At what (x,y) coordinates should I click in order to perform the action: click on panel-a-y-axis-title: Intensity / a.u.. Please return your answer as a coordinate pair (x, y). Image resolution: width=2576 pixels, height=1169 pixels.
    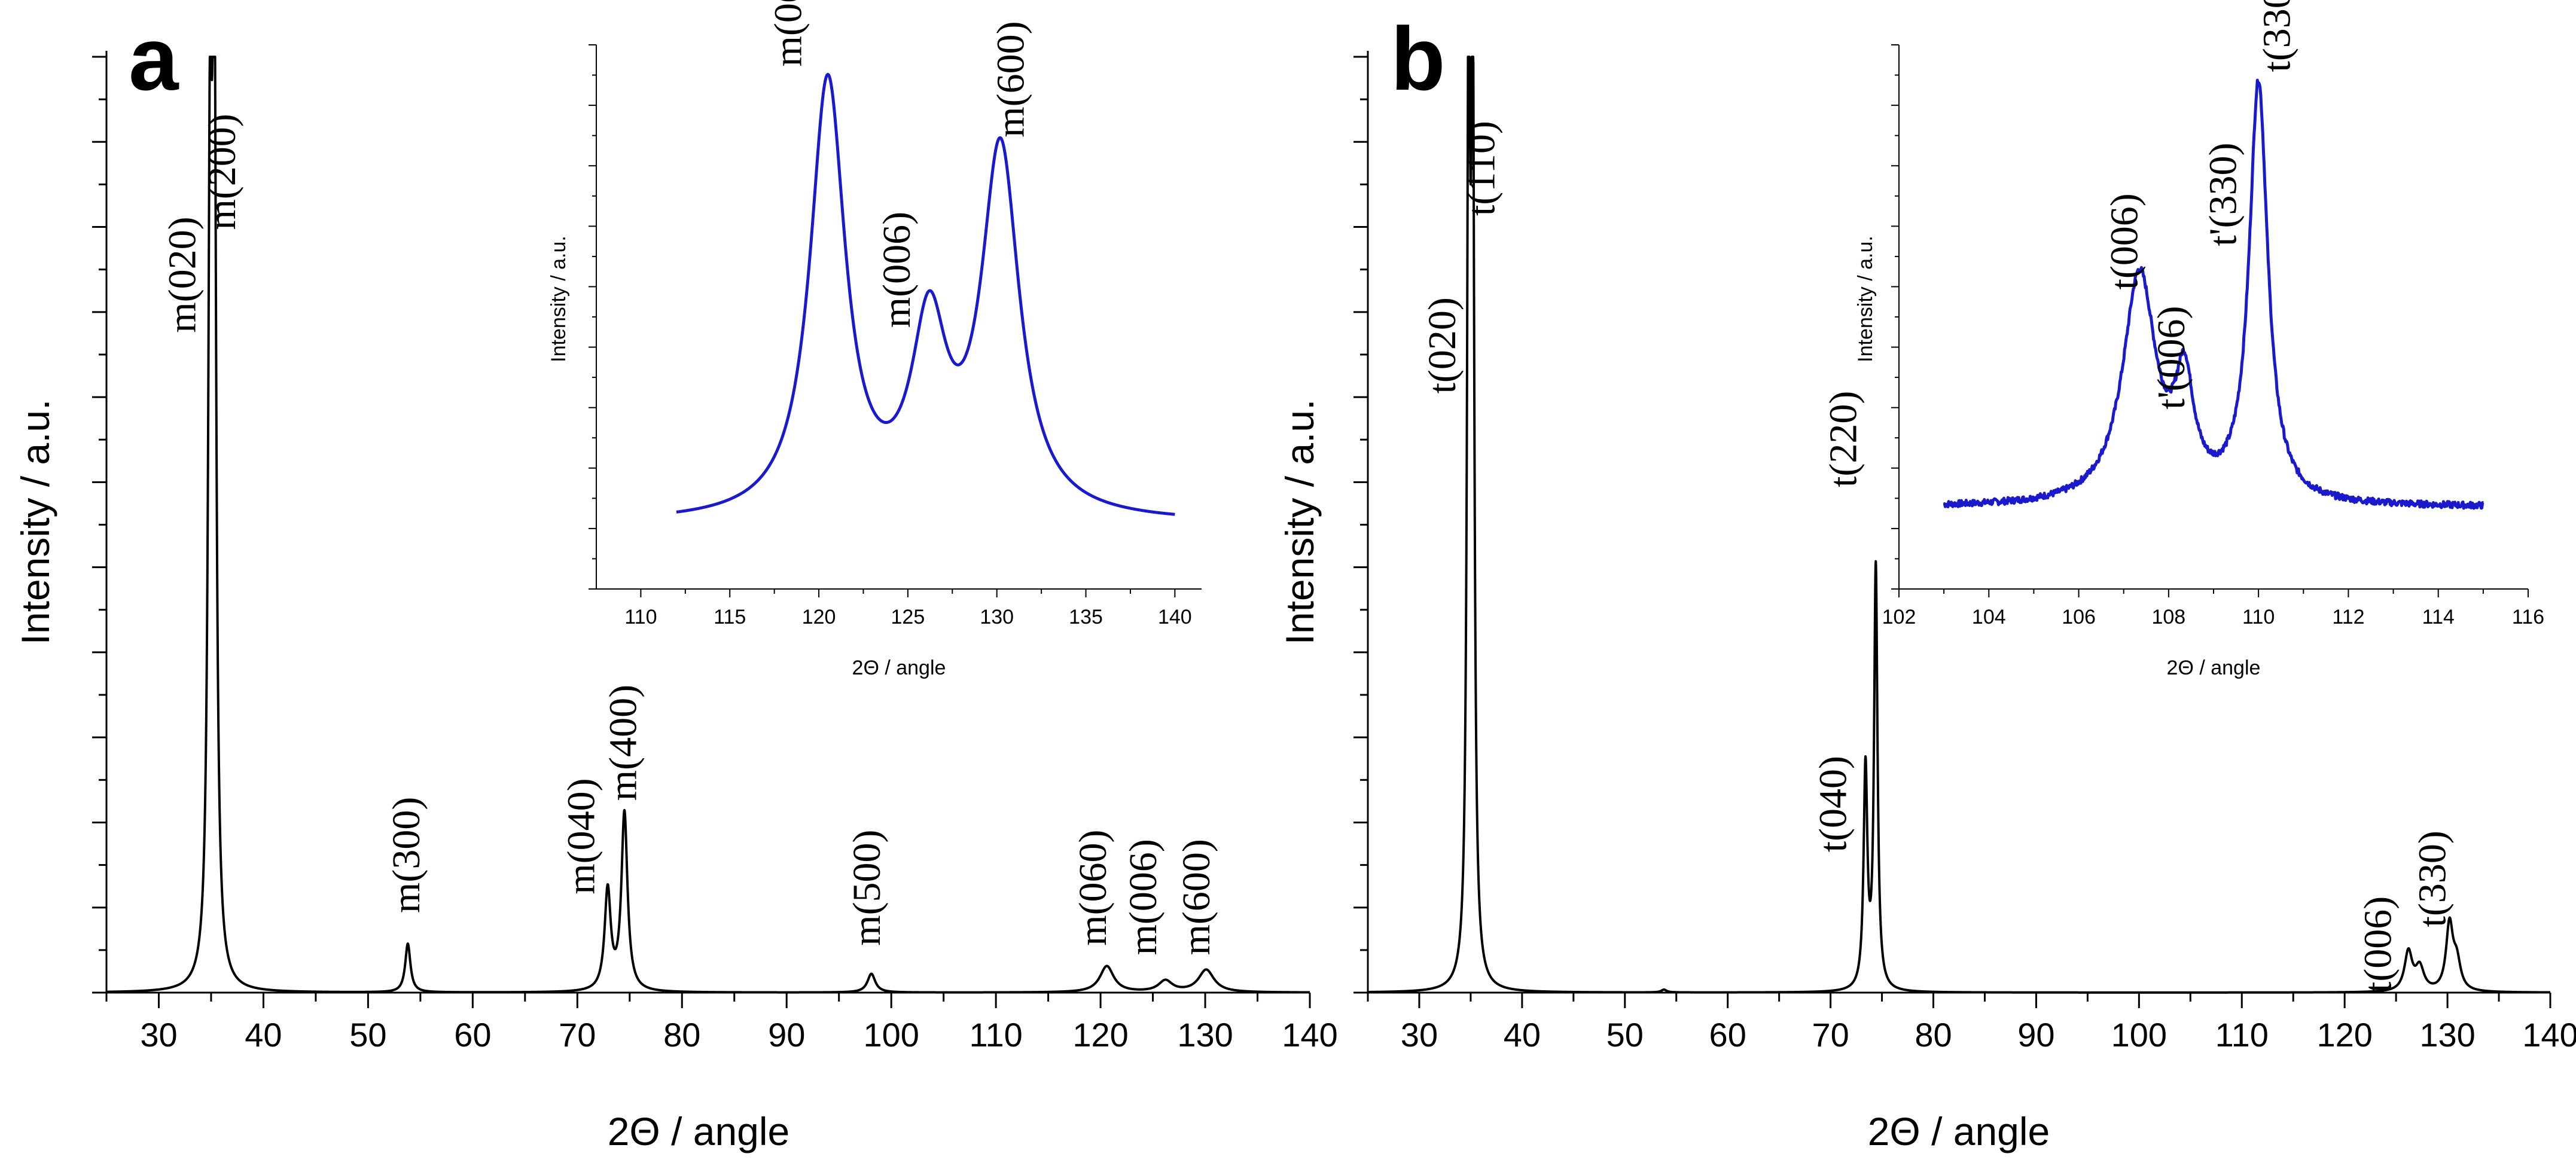
    Looking at the image, I should click on (35, 522).